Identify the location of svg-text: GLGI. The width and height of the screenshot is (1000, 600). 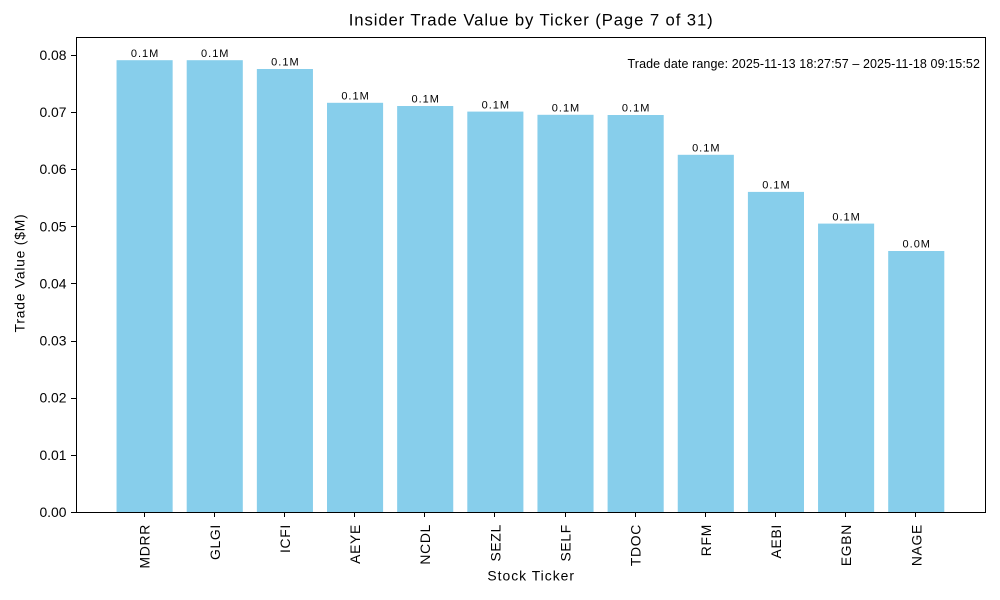
(215, 542).